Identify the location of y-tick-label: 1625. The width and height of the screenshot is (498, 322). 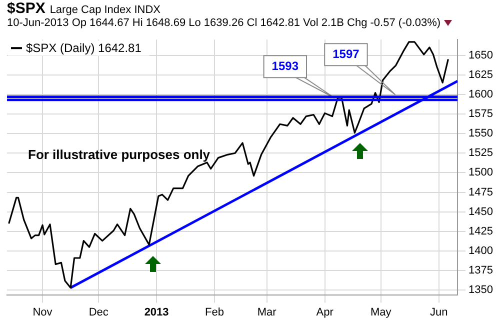
(481, 74).